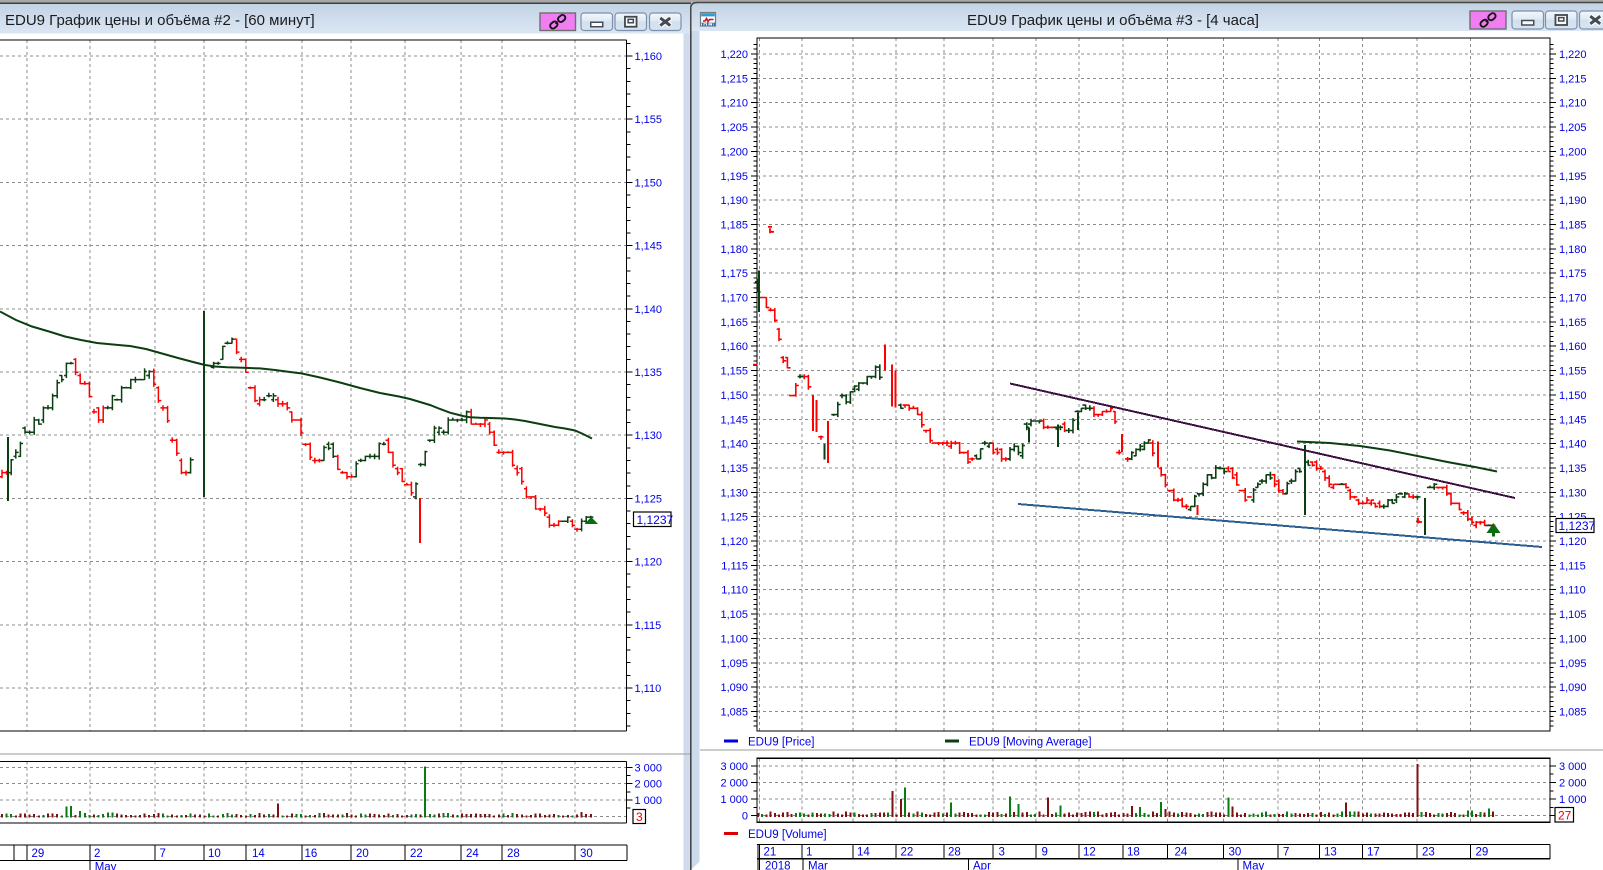 The width and height of the screenshot is (1603, 870). Describe the element at coordinates (649, 247) in the screenshot. I see `svg-text: 1,145` at that location.